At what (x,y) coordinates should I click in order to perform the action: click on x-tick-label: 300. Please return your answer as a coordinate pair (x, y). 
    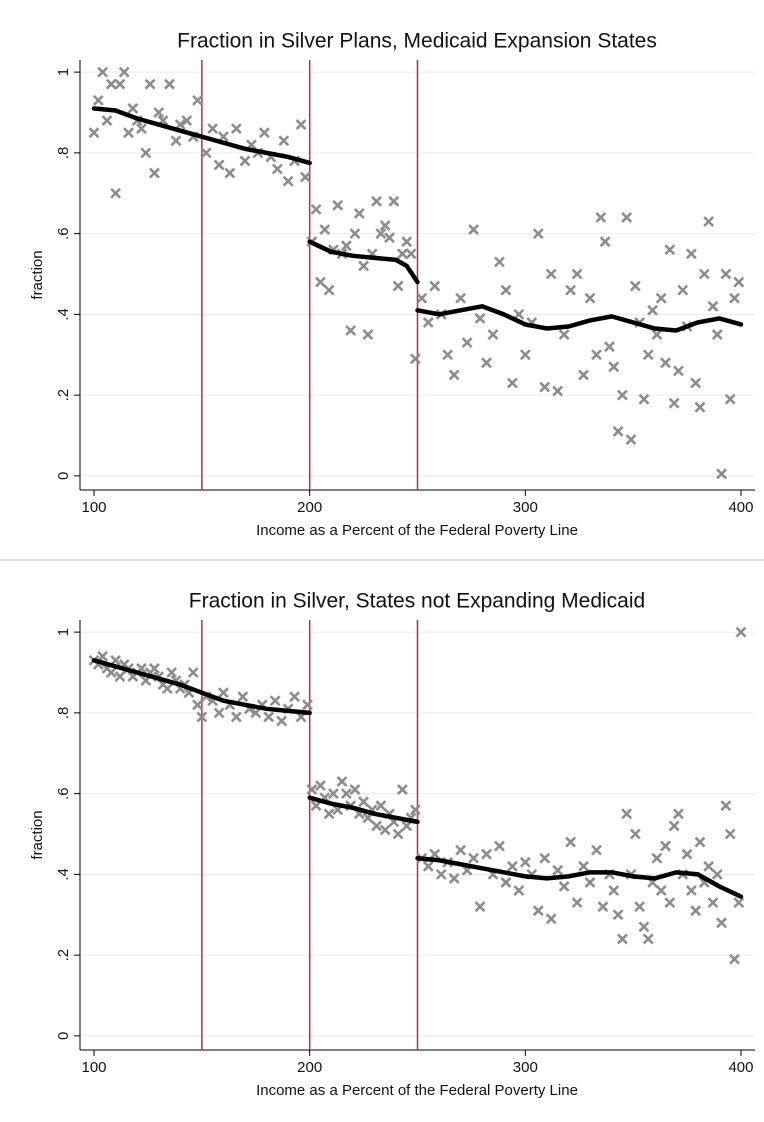
    Looking at the image, I should click on (525, 1067).